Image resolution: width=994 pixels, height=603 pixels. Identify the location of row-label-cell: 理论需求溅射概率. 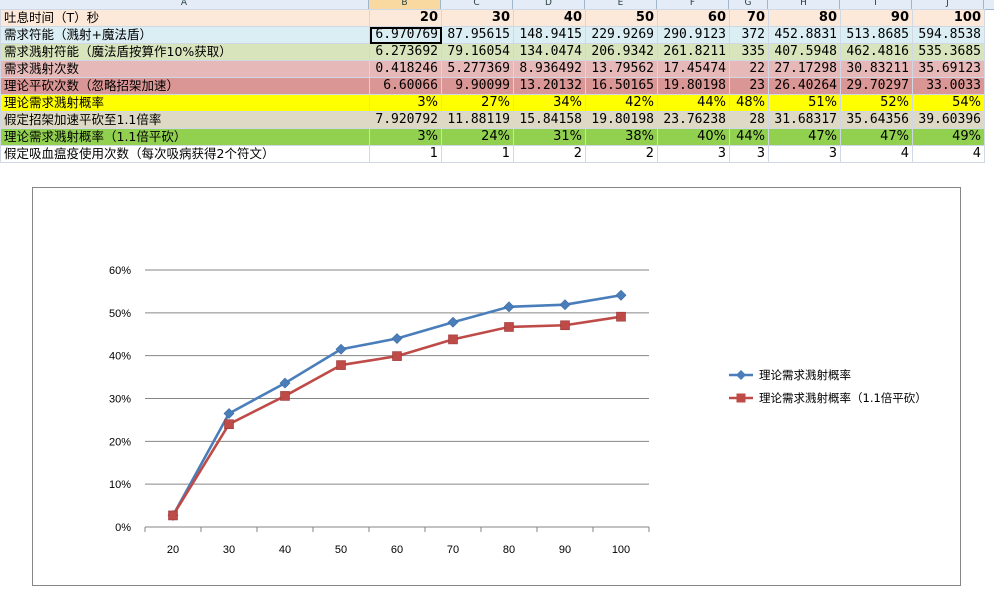
(185, 103).